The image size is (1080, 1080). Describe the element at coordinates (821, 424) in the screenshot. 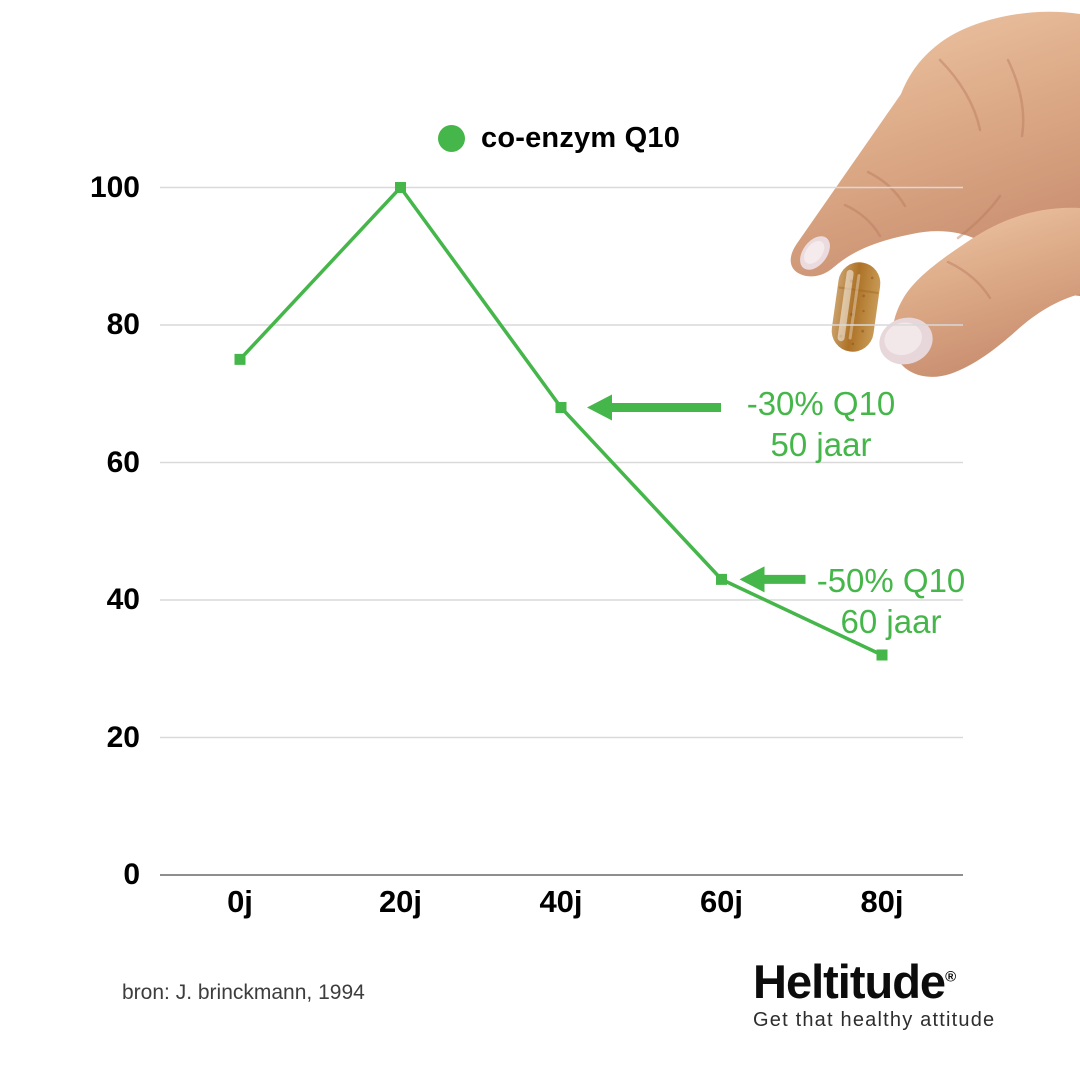

I see `annotation-50-jaar: -30% Q10 50 jaar` at that location.